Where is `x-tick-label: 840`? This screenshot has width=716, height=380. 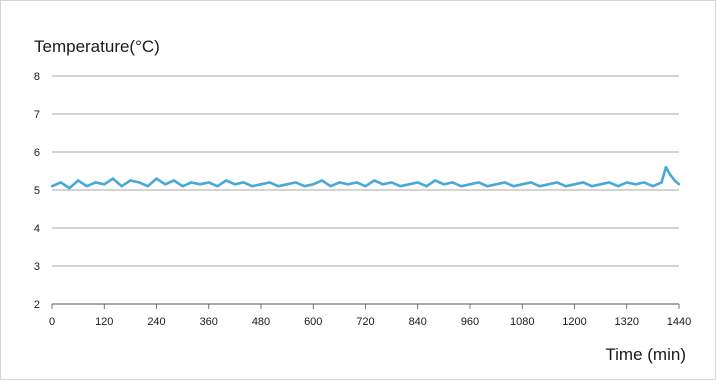 x-tick-label: 840 is located at coordinates (418, 322).